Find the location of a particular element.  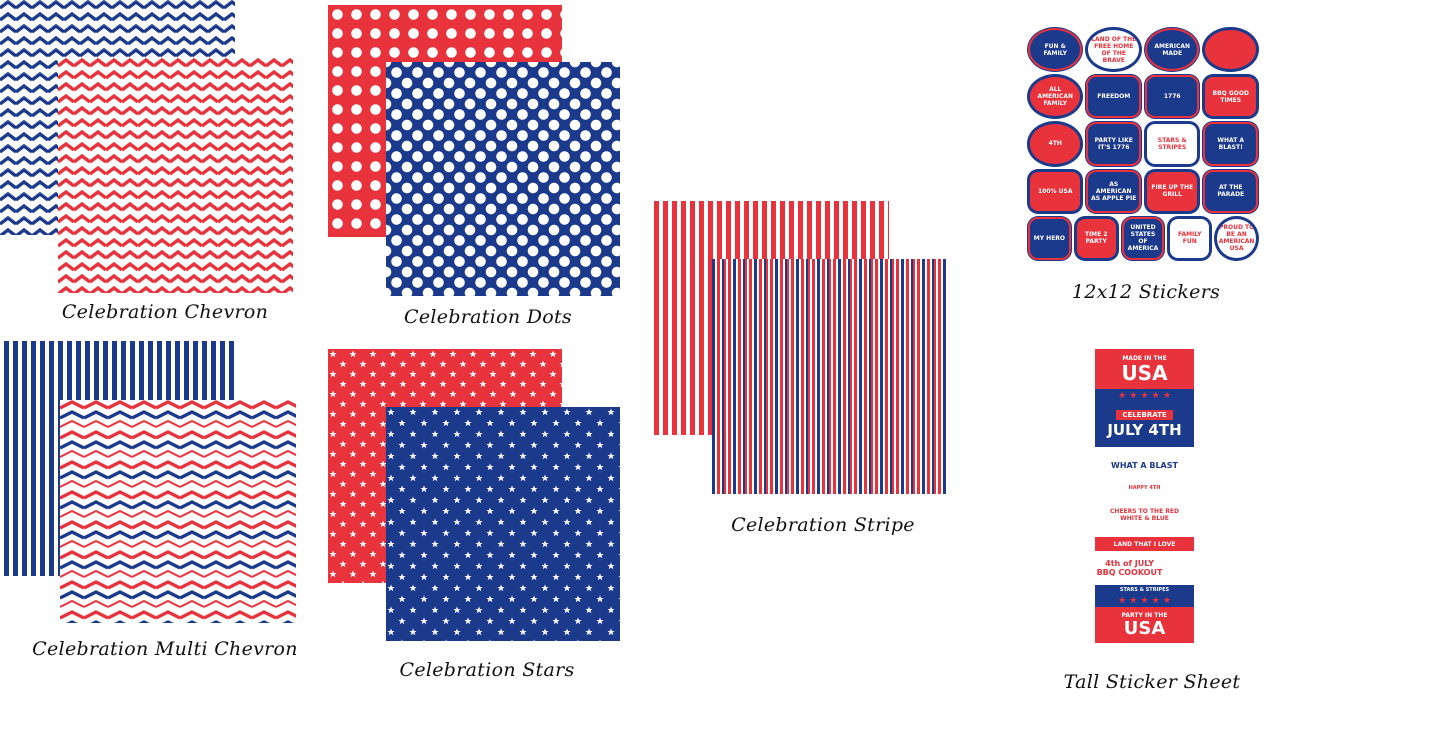

sticker: LAND OF THE FREE HOME OF THE BRAVE is located at coordinates (1113, 50).